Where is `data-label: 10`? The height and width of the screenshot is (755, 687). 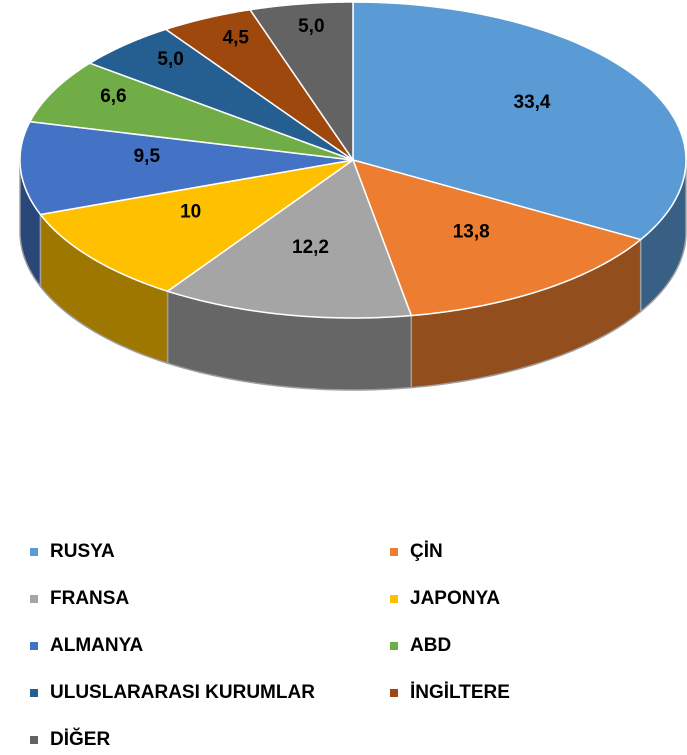 data-label: 10 is located at coordinates (190, 212).